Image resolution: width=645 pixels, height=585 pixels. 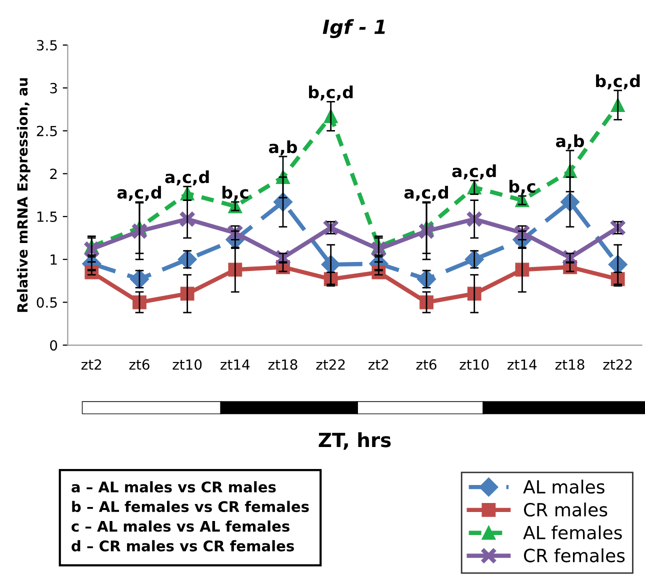 I want to click on y-tick-label: 1, so click(x=53, y=259).